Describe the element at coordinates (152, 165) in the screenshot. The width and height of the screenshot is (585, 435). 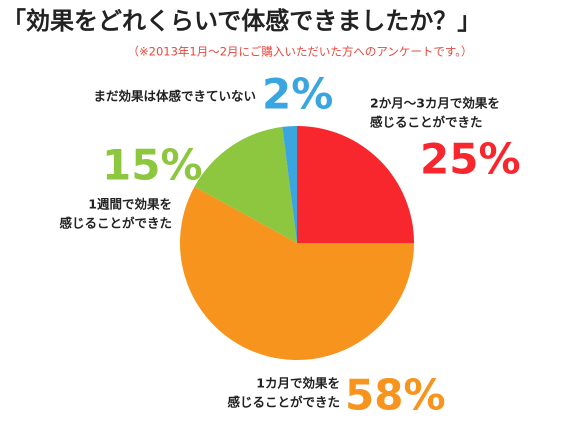
I see `value-label: 15%` at that location.